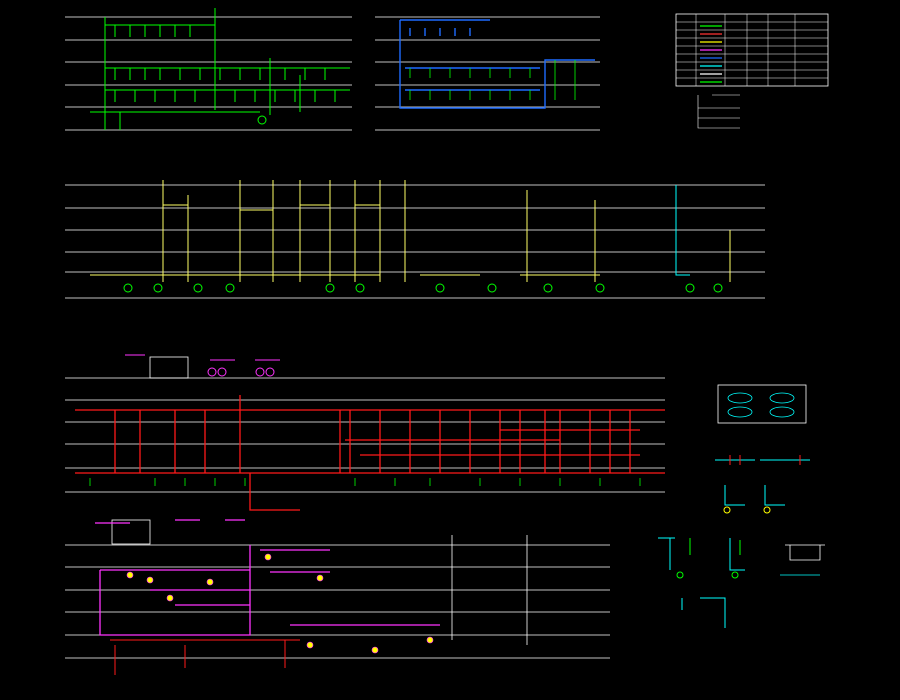 This screenshot has height=700, width=900. What do you see at coordinates (220, 69) in the screenshot?
I see `water-supply-pipes` at bounding box center [220, 69].